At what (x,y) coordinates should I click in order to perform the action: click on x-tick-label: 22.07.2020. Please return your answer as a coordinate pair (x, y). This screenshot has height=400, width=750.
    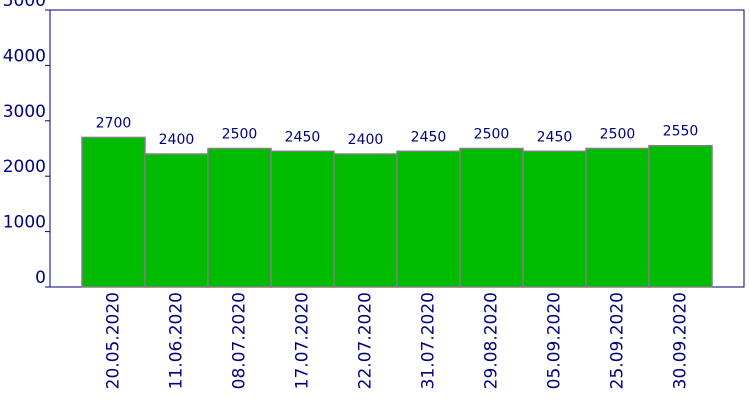
    Looking at the image, I should click on (366, 340).